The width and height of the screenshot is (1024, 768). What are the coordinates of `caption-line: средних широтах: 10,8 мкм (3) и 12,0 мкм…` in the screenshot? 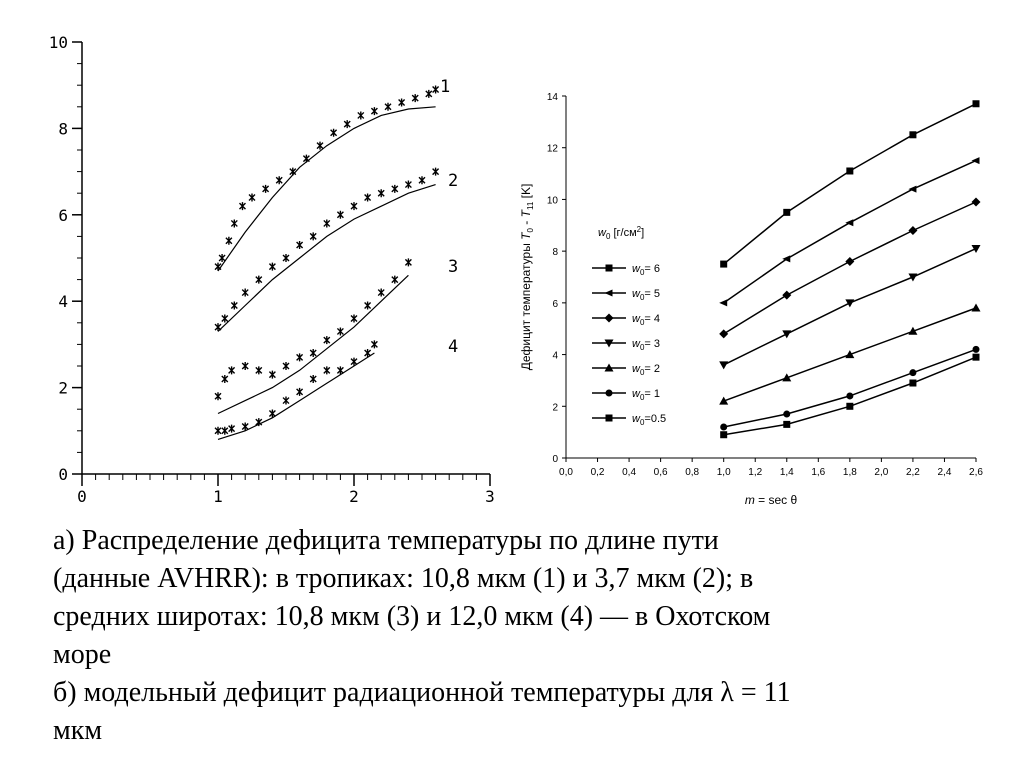 It's located at (412, 616).